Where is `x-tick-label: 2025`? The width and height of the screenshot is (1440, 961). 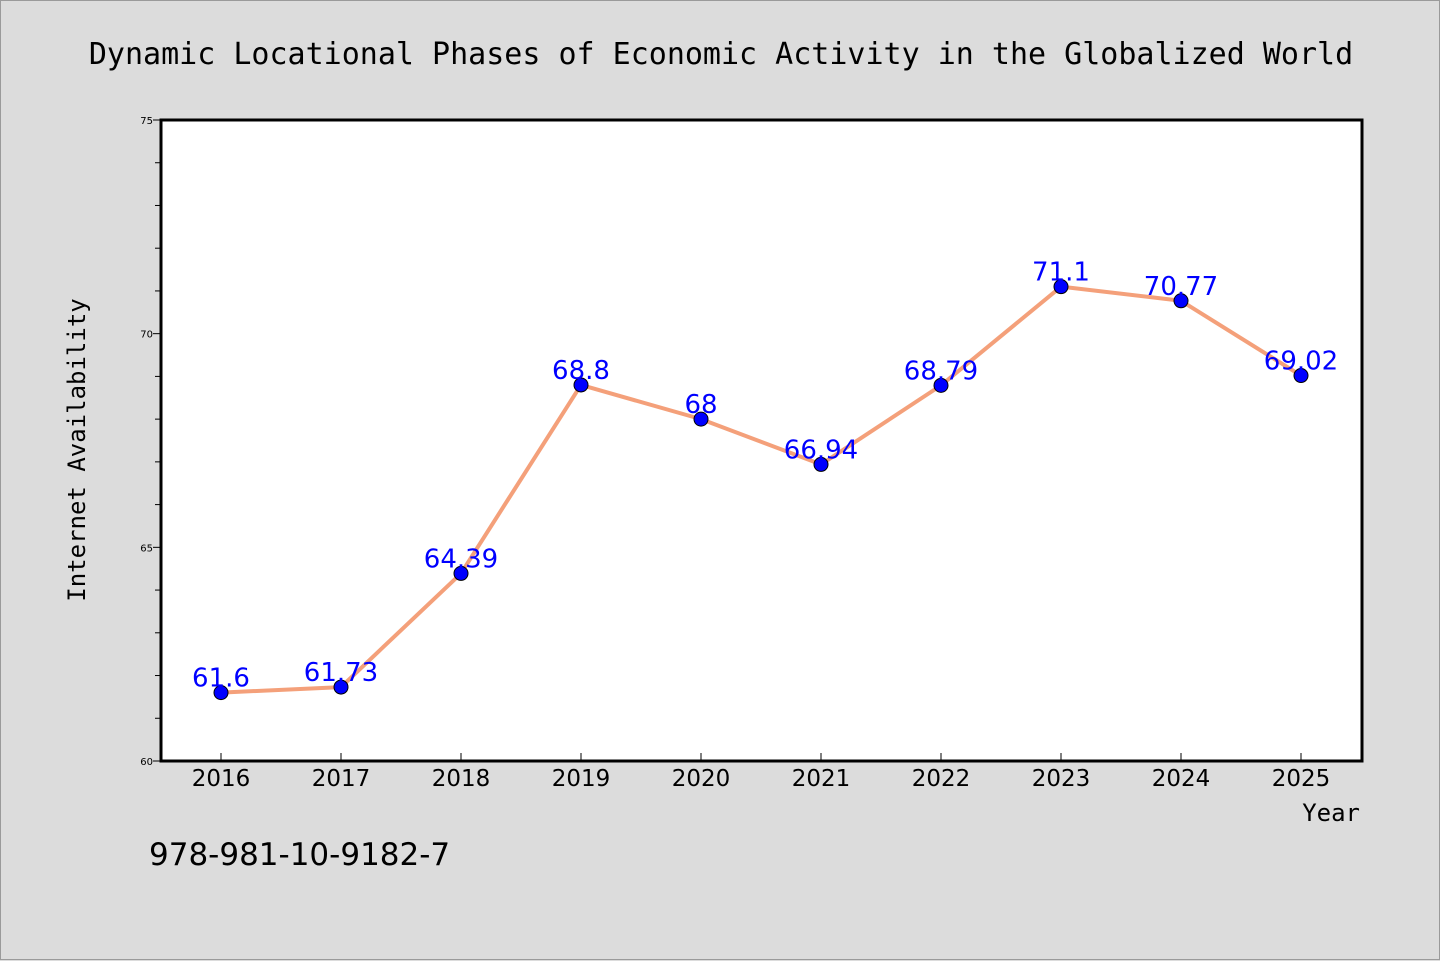 x-tick-label: 2025 is located at coordinates (1301, 779).